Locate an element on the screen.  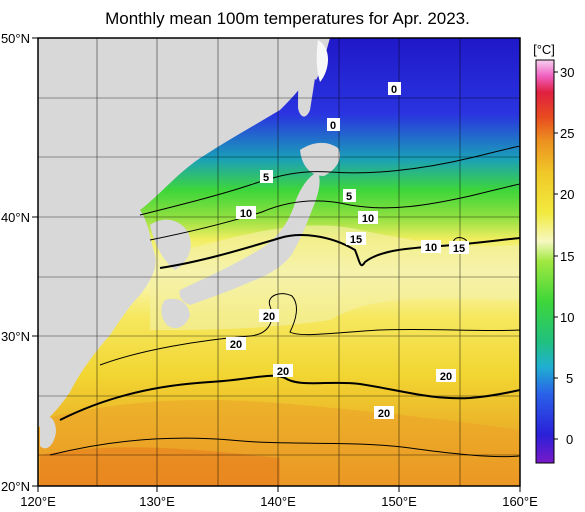
honshu-island is located at coordinates (249, 238).